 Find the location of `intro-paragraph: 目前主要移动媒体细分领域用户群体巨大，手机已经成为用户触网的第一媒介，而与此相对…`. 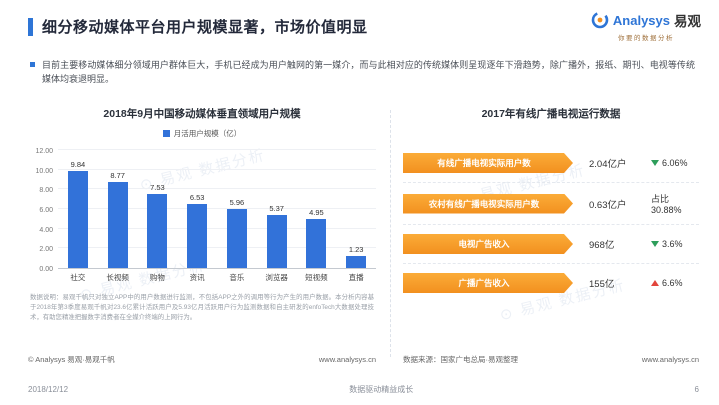

intro-paragraph: 目前主要移动媒体细分领域用户群体巨大，手机已经成为用户触网的第一媒介，而与此相对… is located at coordinates (362, 72).